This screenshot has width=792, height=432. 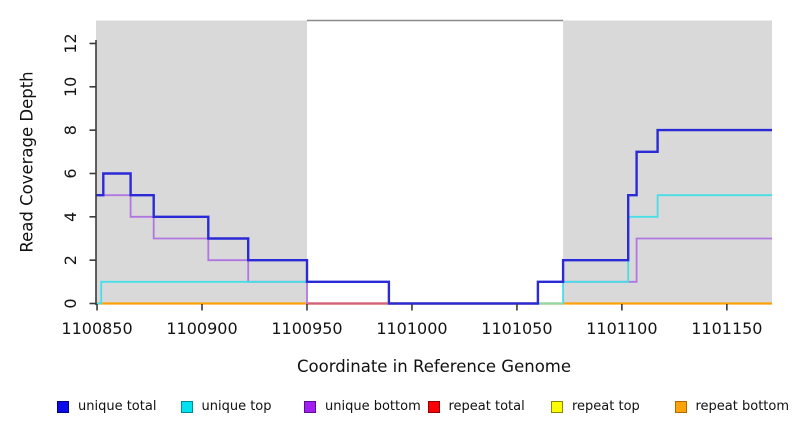 I want to click on y-axis-title: Read Coverage Depth, so click(x=27, y=162).